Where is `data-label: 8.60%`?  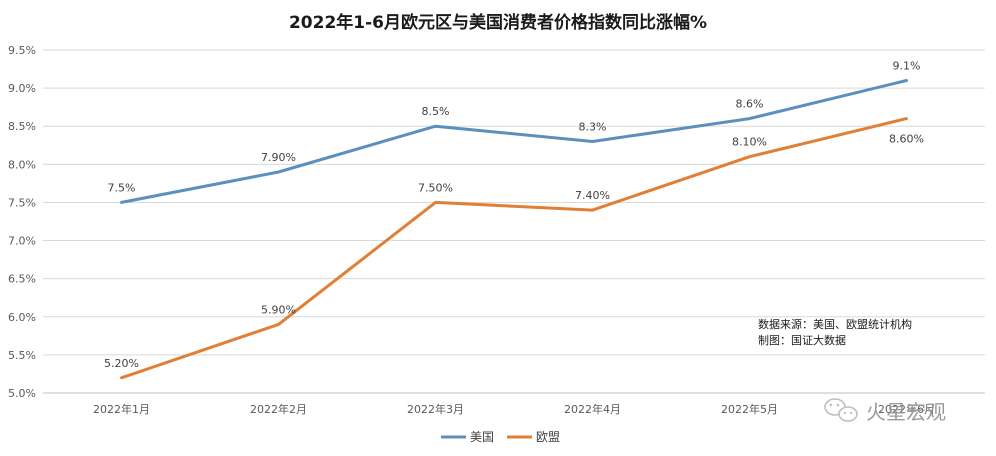 data-label: 8.60% is located at coordinates (906, 139).